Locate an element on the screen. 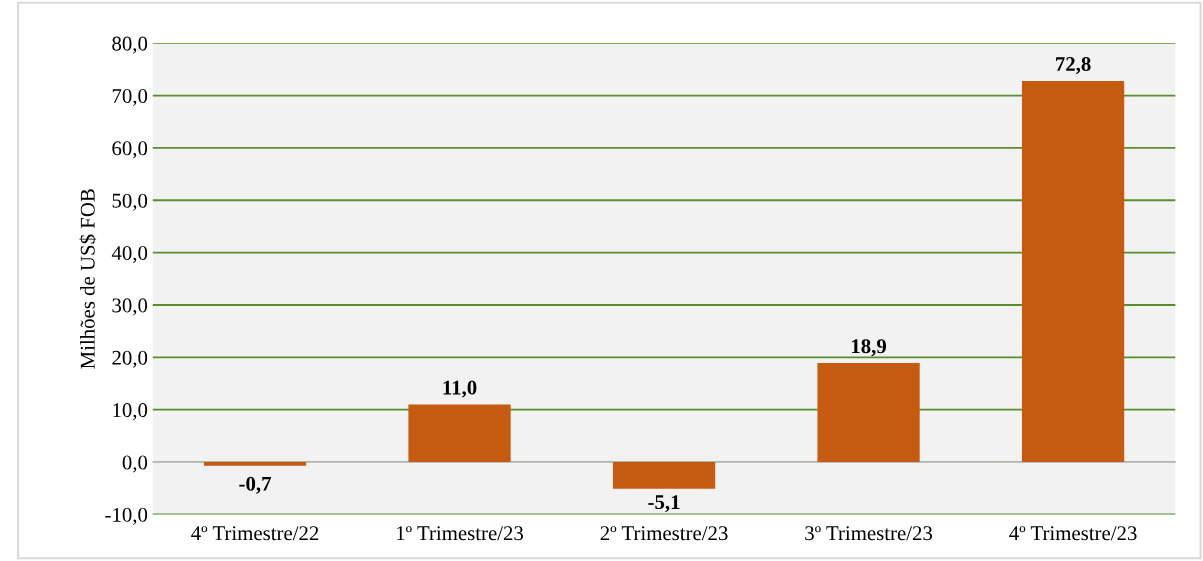 This screenshot has width=1203, height=561. y-axis-title: Milhões de US$ FOB is located at coordinates (88, 279).